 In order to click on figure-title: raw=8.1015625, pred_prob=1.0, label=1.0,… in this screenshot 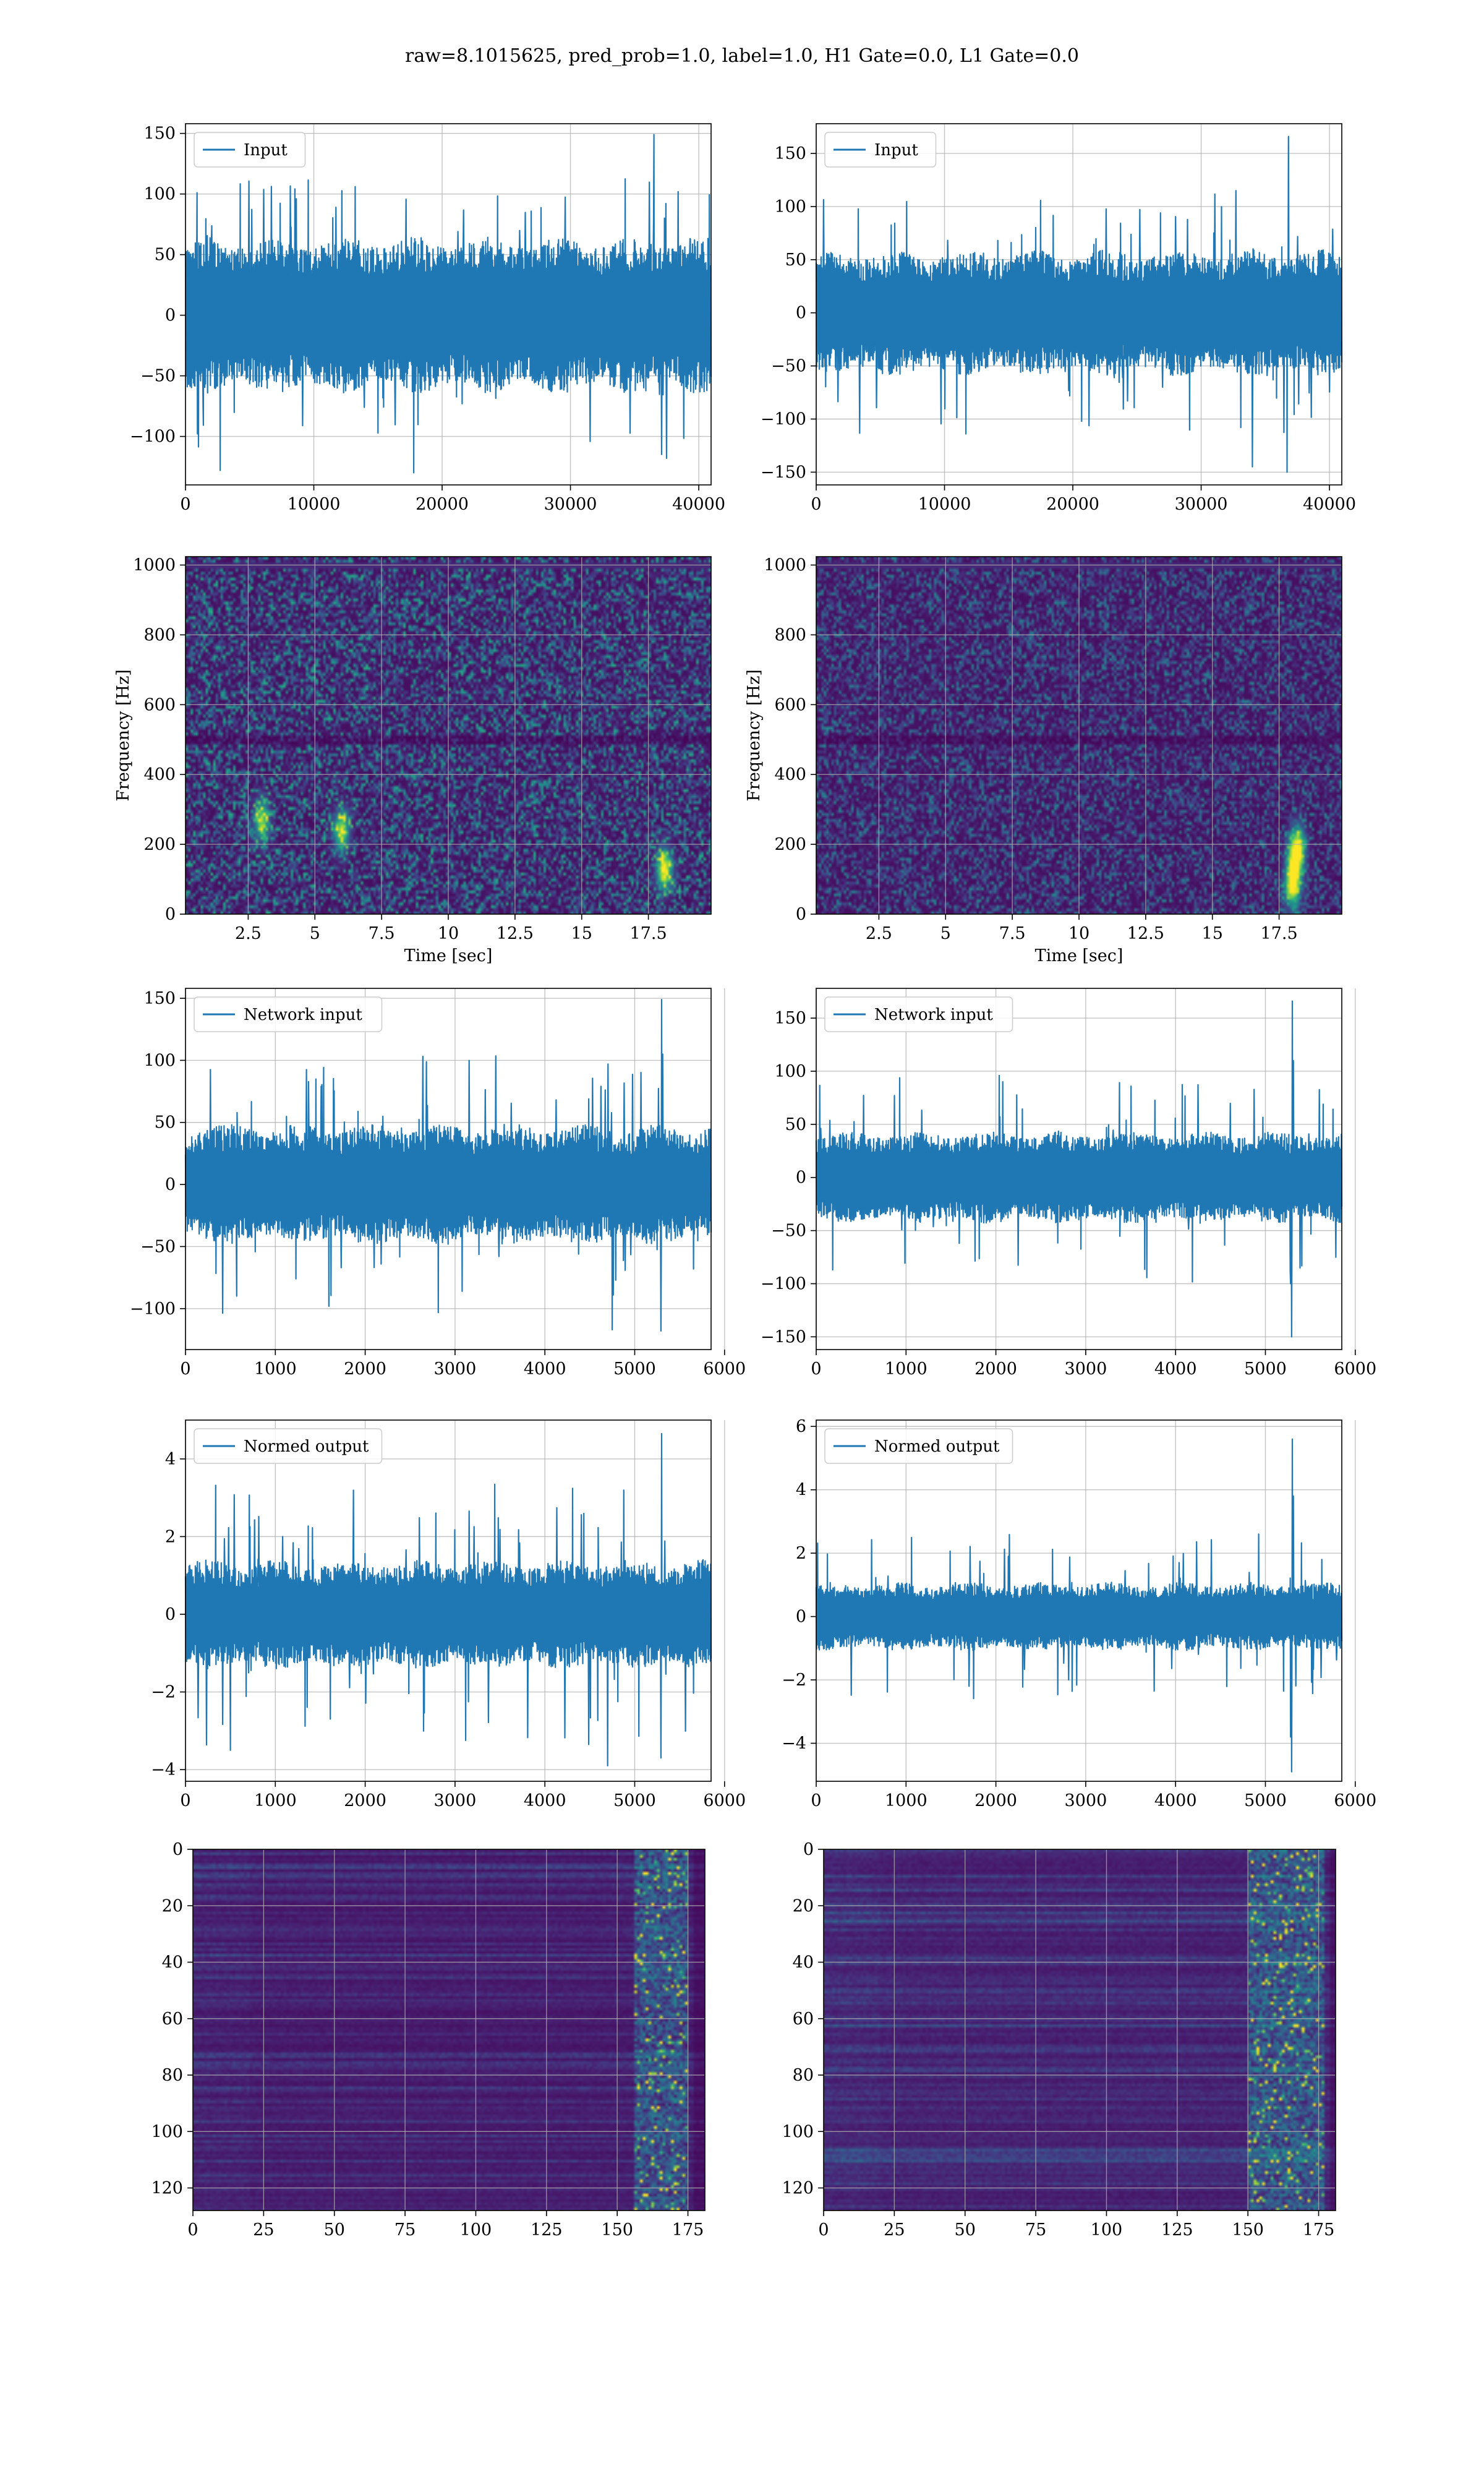, I will do `click(742, 56)`.